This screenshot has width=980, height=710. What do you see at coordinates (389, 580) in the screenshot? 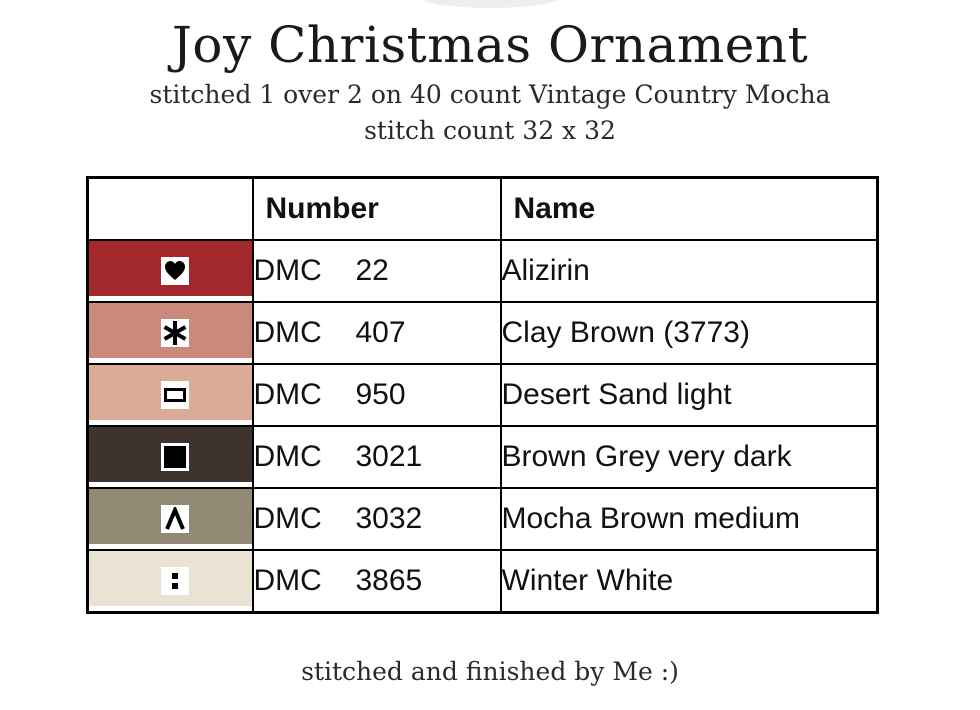
I see `floss-code: 3865` at bounding box center [389, 580].